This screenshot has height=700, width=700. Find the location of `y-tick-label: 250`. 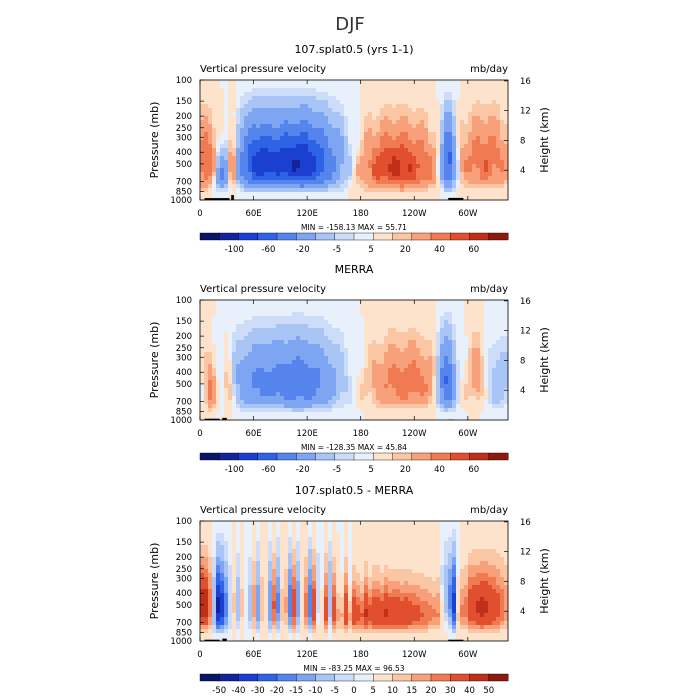

y-tick-label: 250 is located at coordinates (184, 349).